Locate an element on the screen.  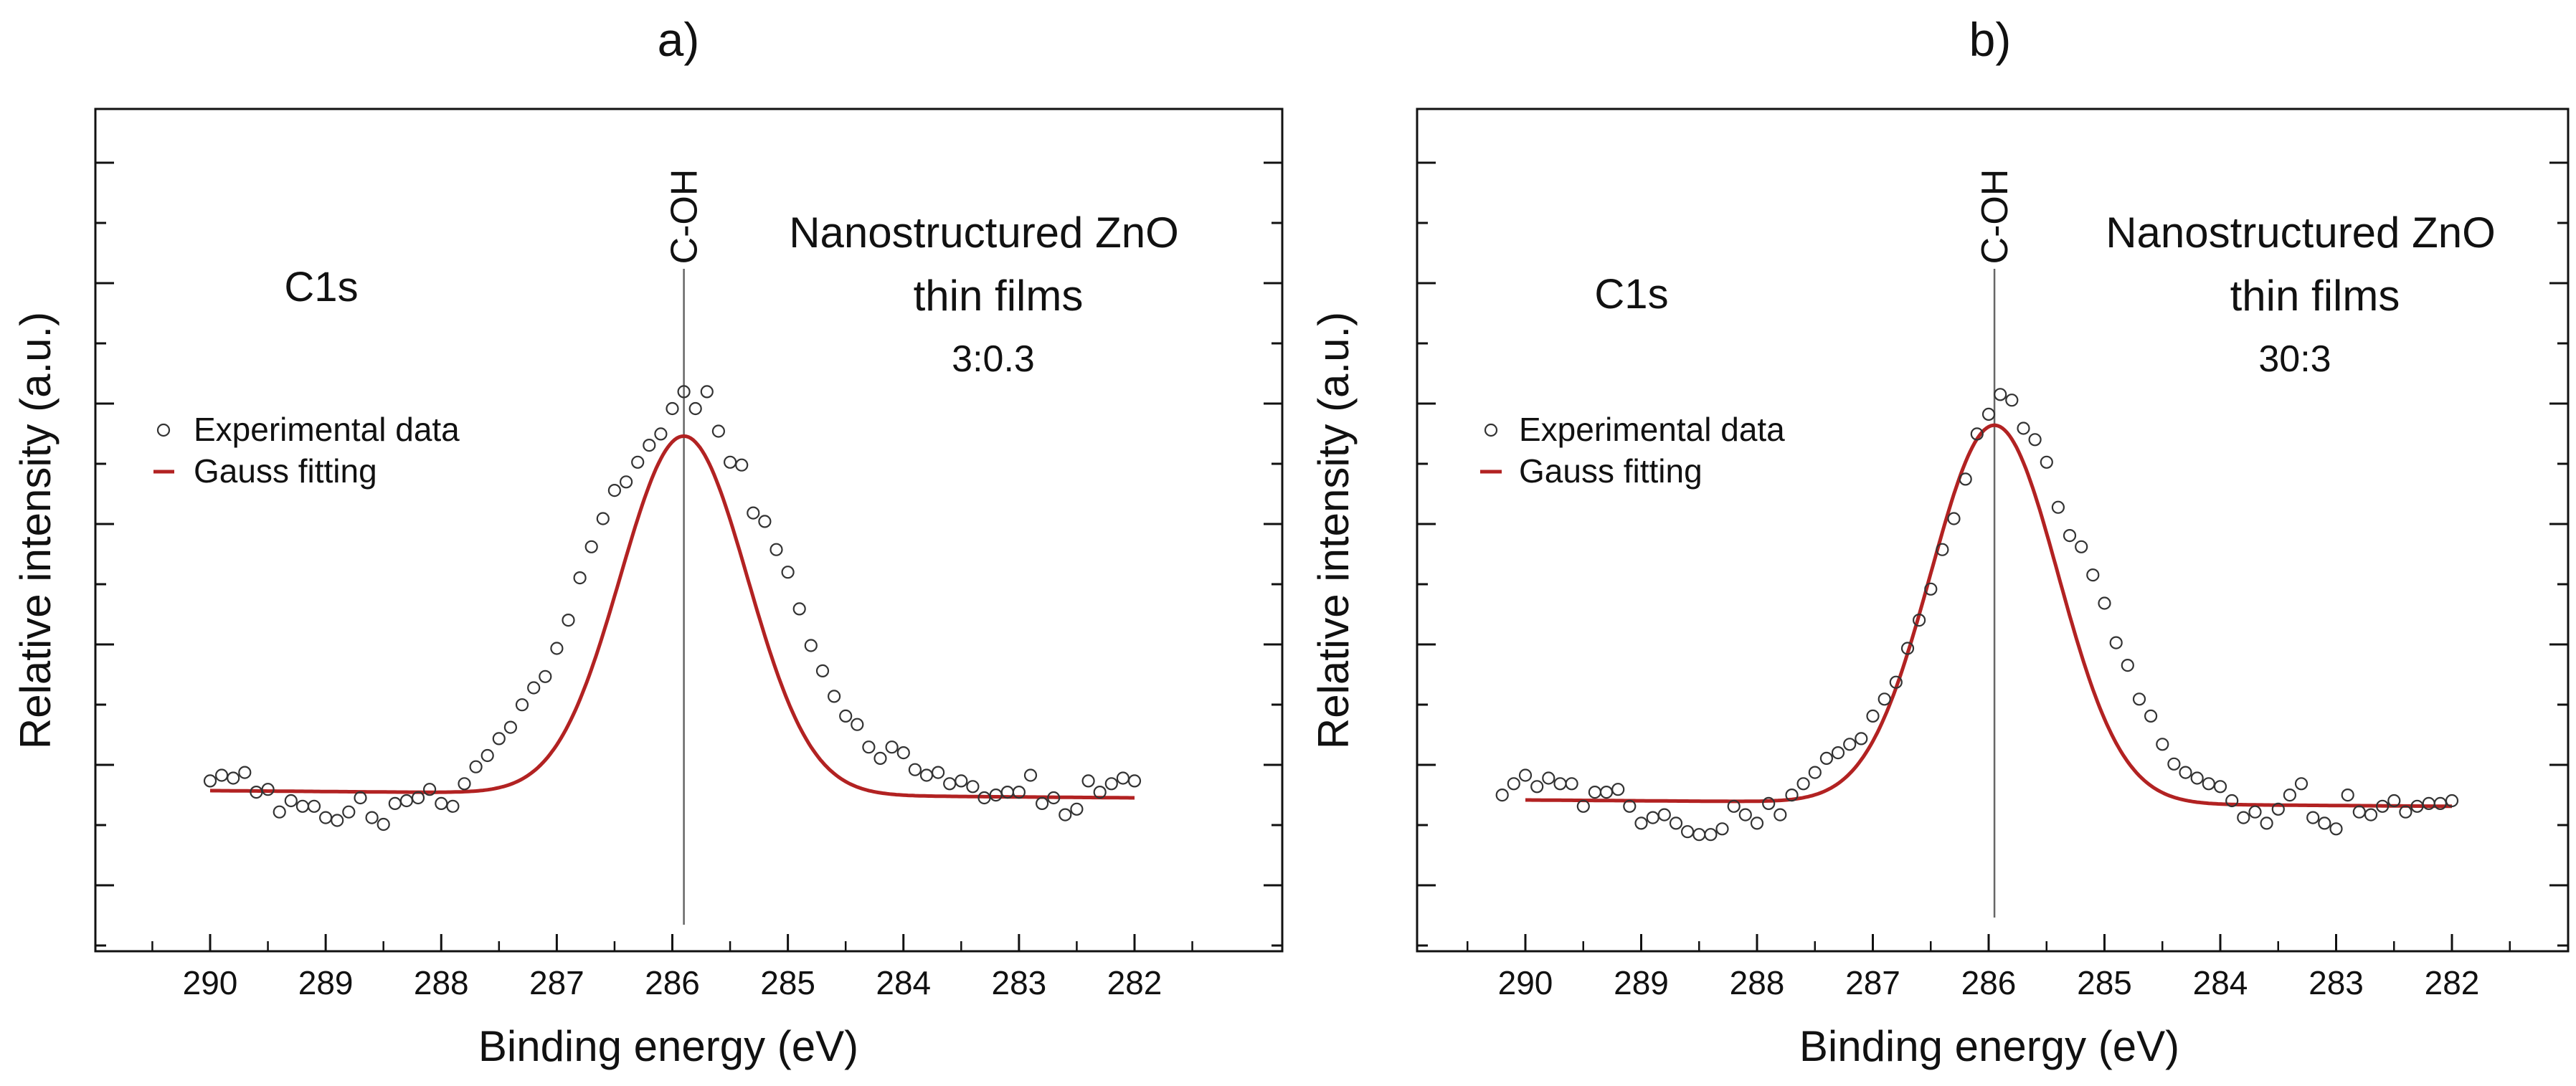
x-tick-label: 290 is located at coordinates (1525, 982).